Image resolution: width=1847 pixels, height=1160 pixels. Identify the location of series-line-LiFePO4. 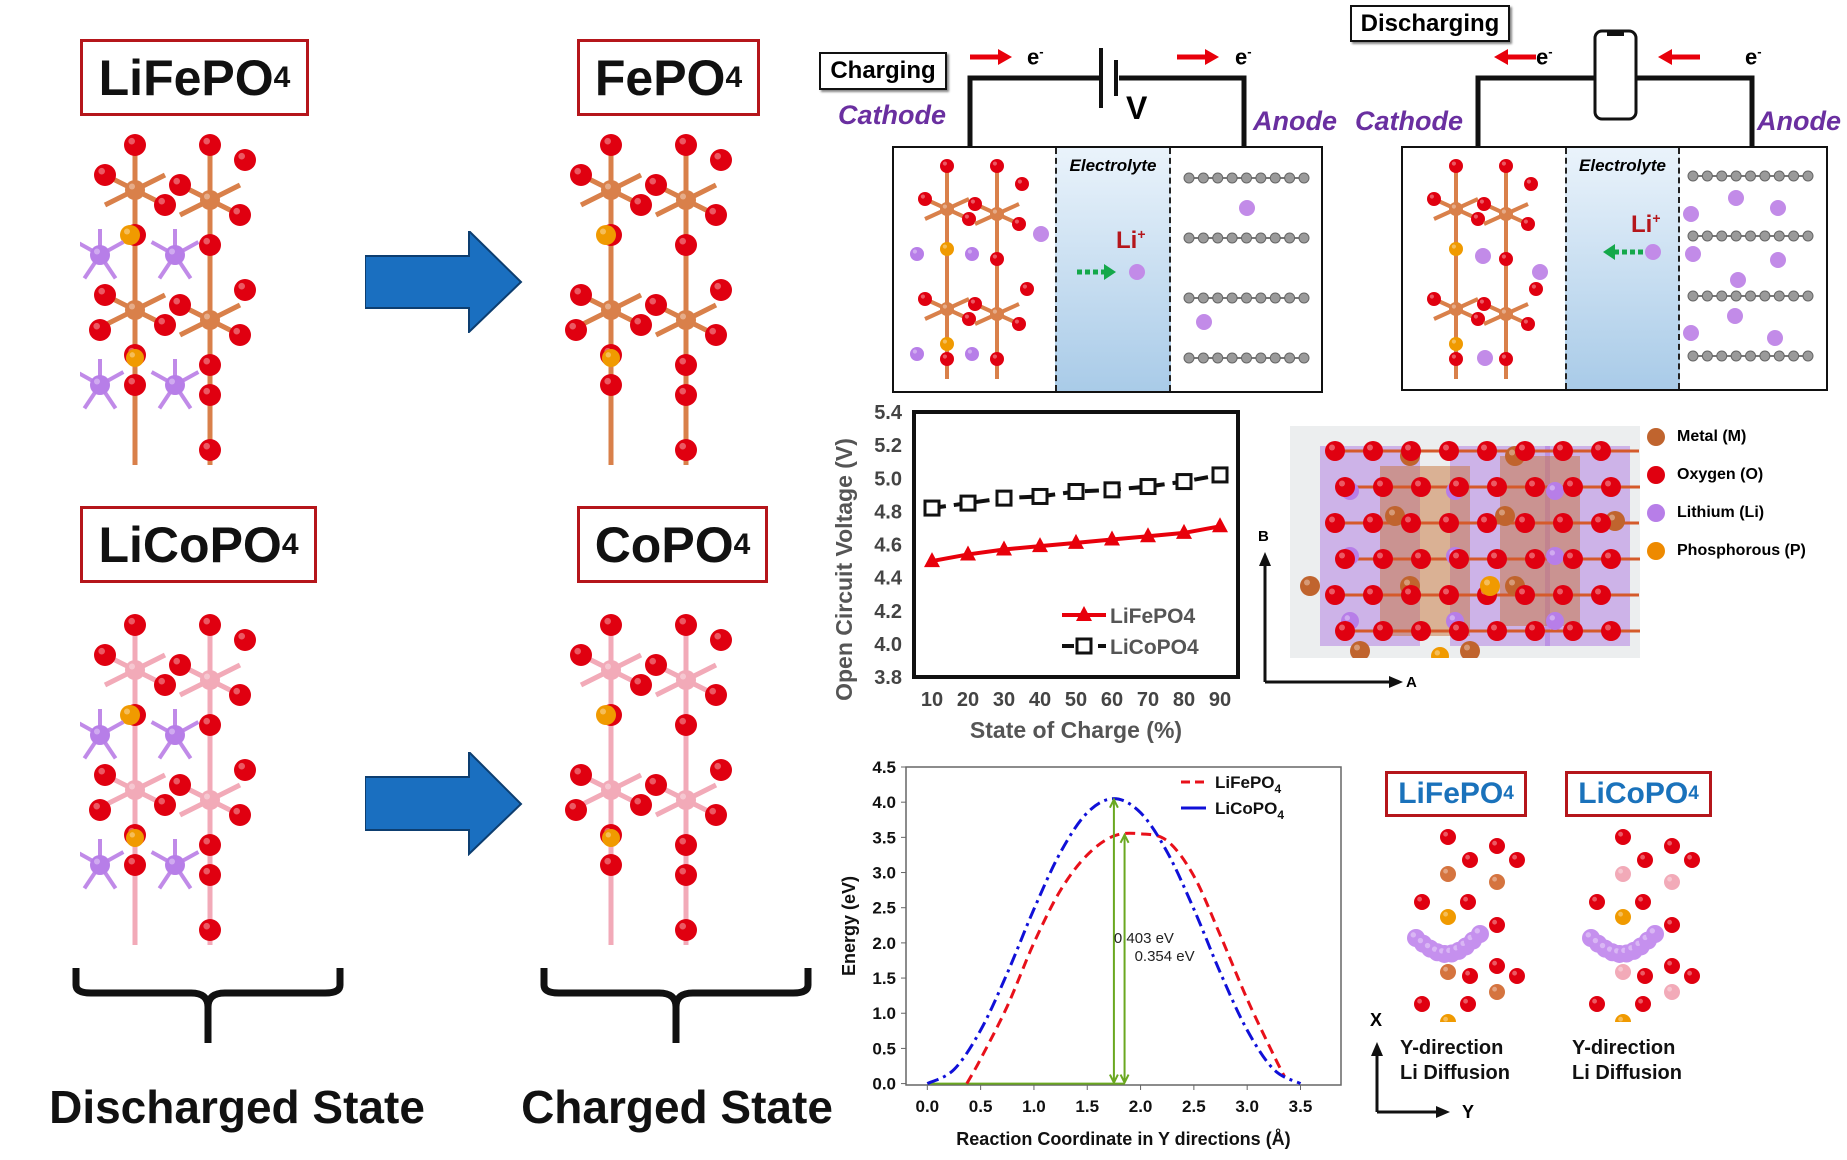
(1125, 958).